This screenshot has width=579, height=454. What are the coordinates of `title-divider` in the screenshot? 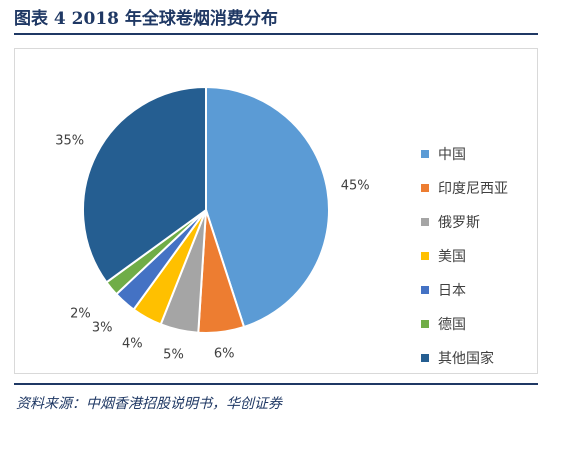 It's located at (276, 34).